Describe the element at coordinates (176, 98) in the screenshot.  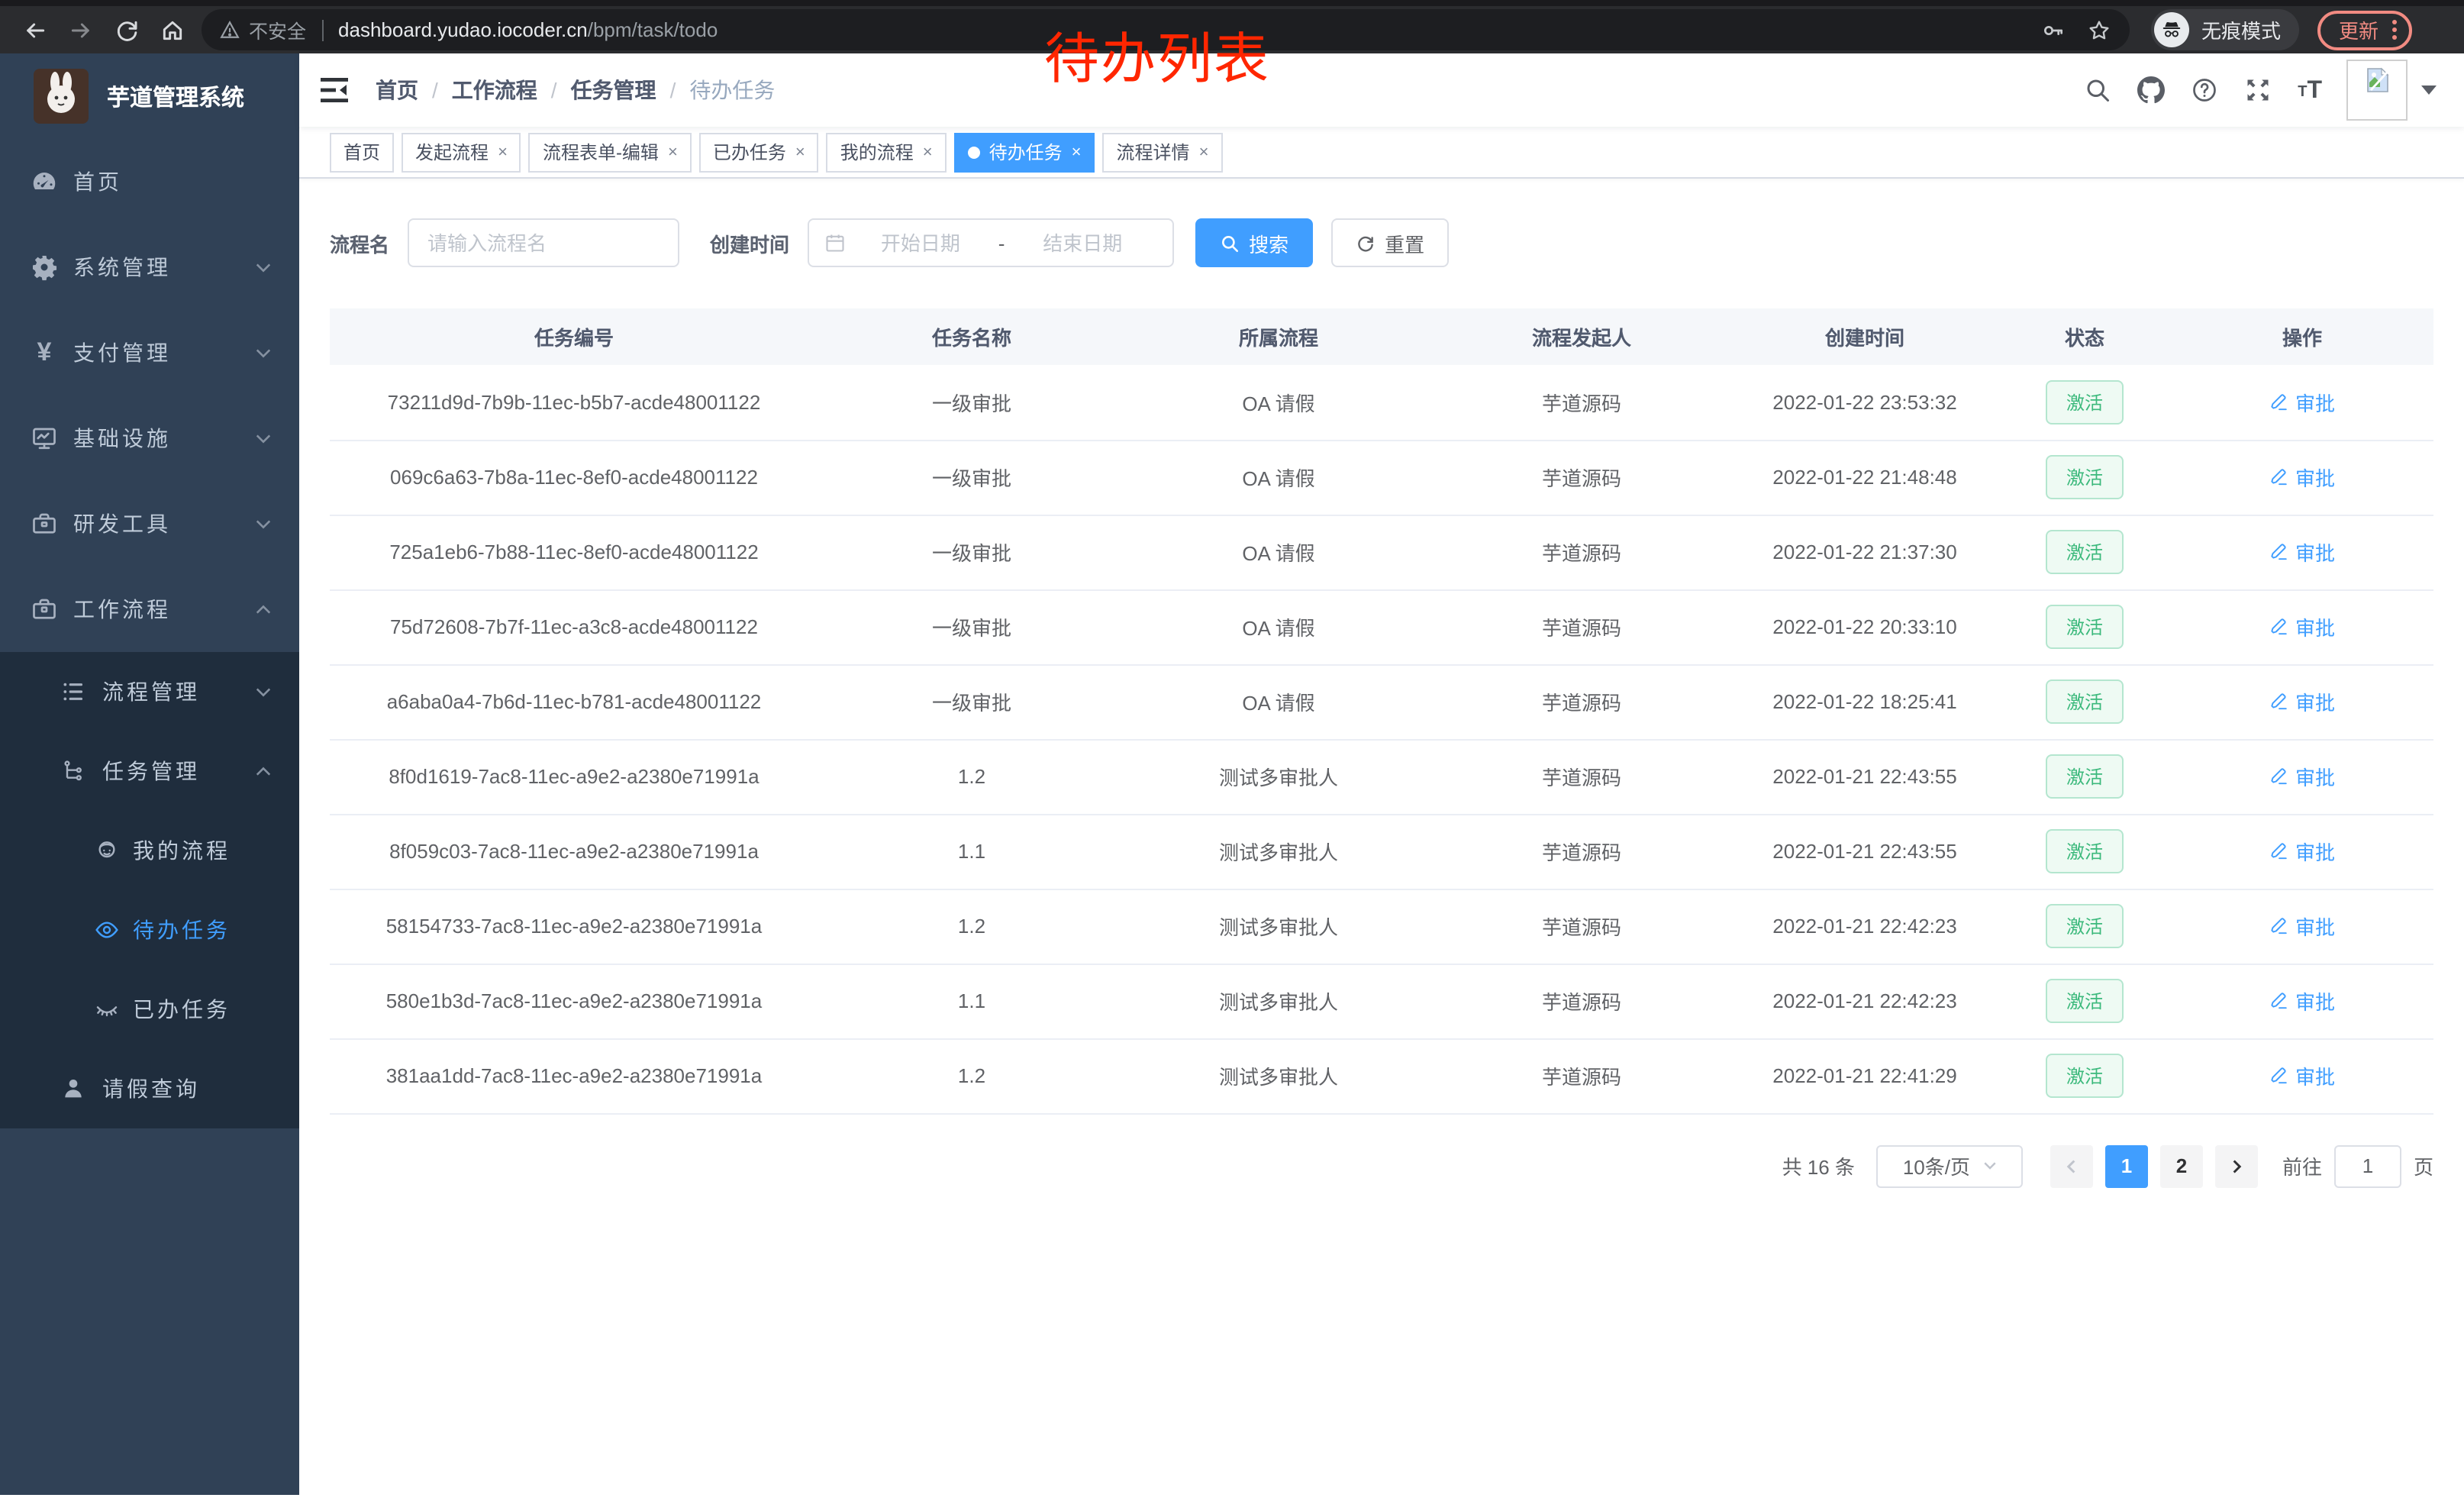
I see `app-title: 芋道管理系统` at that location.